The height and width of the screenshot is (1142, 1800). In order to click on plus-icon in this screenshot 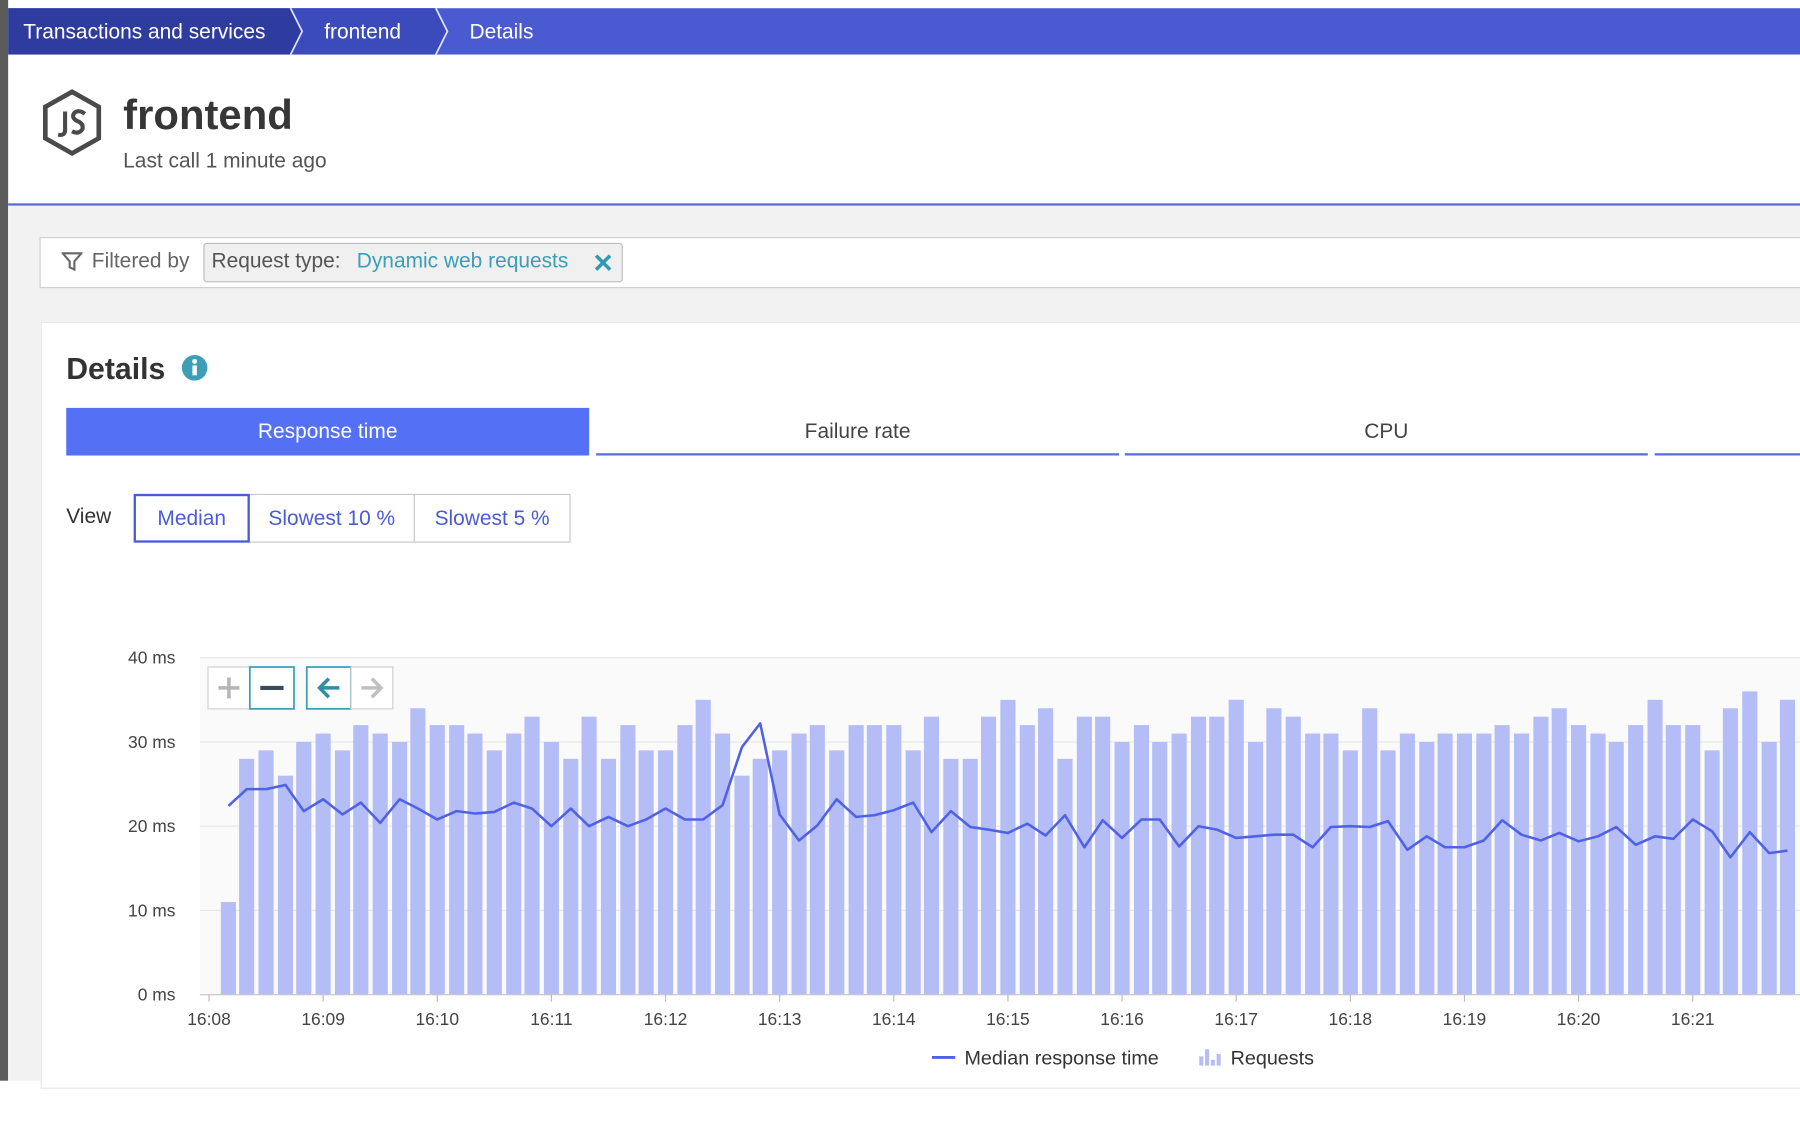, I will do `click(229, 688)`.